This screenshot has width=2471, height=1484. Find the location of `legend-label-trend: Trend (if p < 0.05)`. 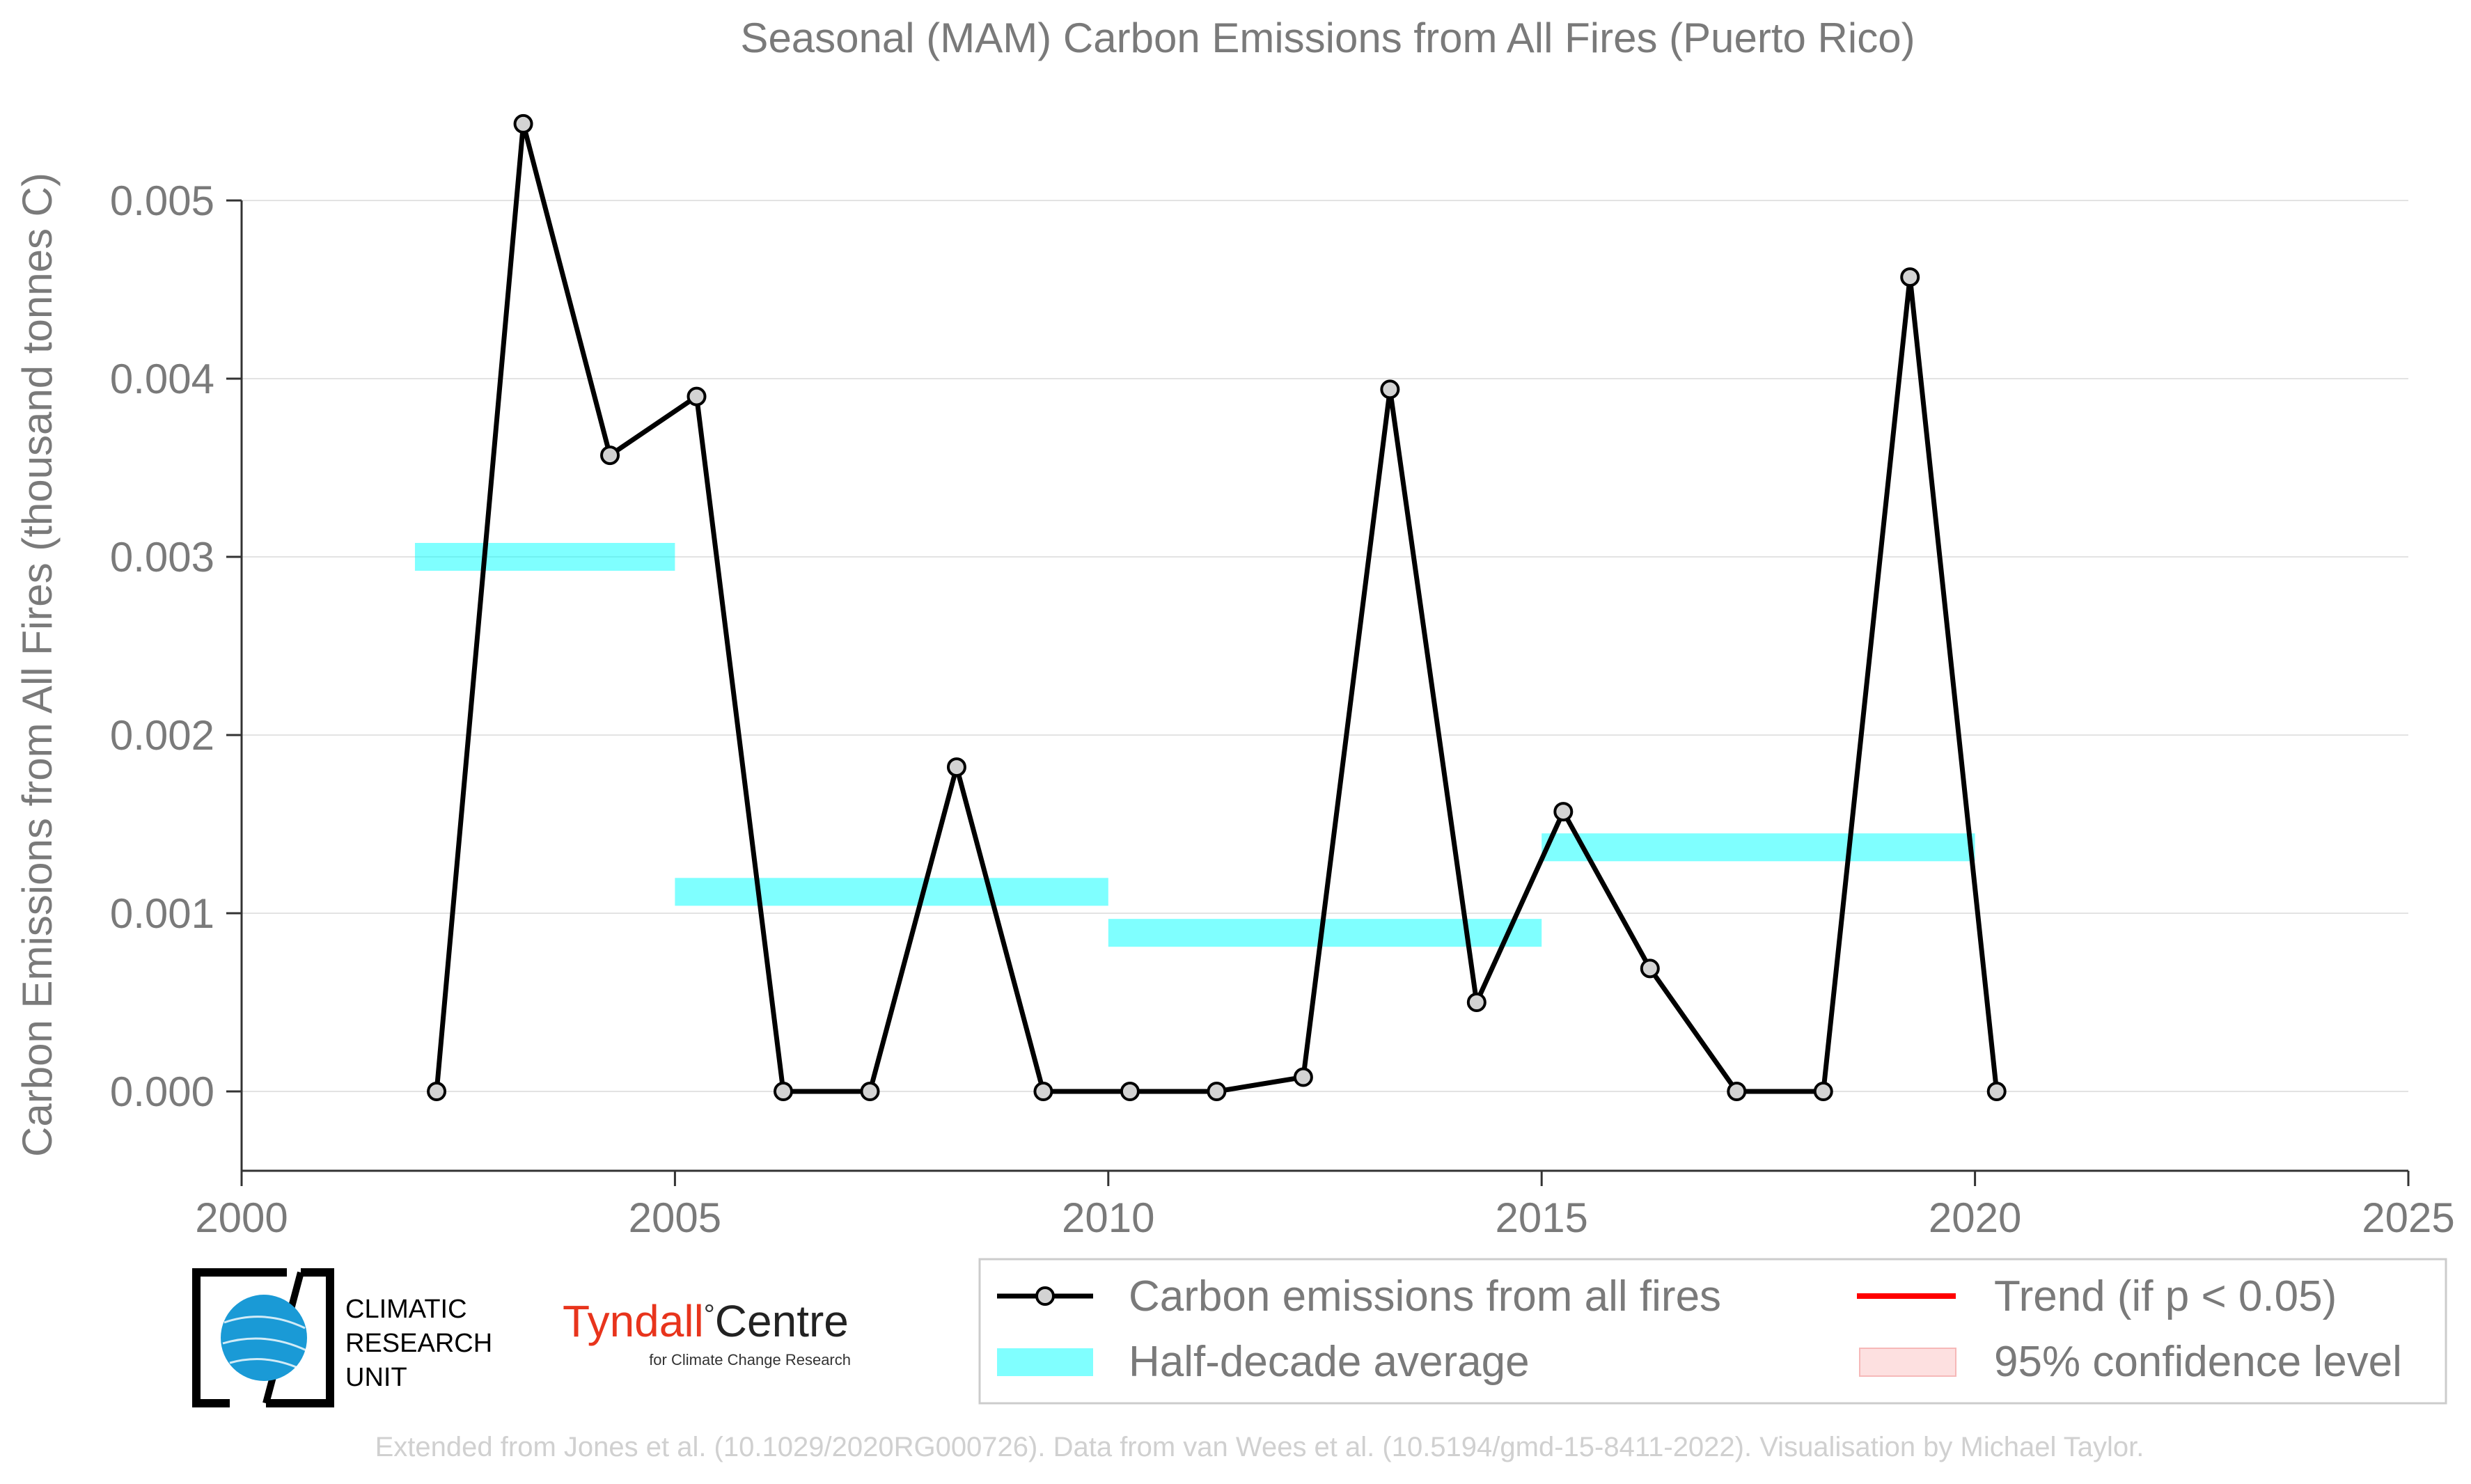

legend-label-trend: Trend (if p < 0.05) is located at coordinates (2165, 1296).